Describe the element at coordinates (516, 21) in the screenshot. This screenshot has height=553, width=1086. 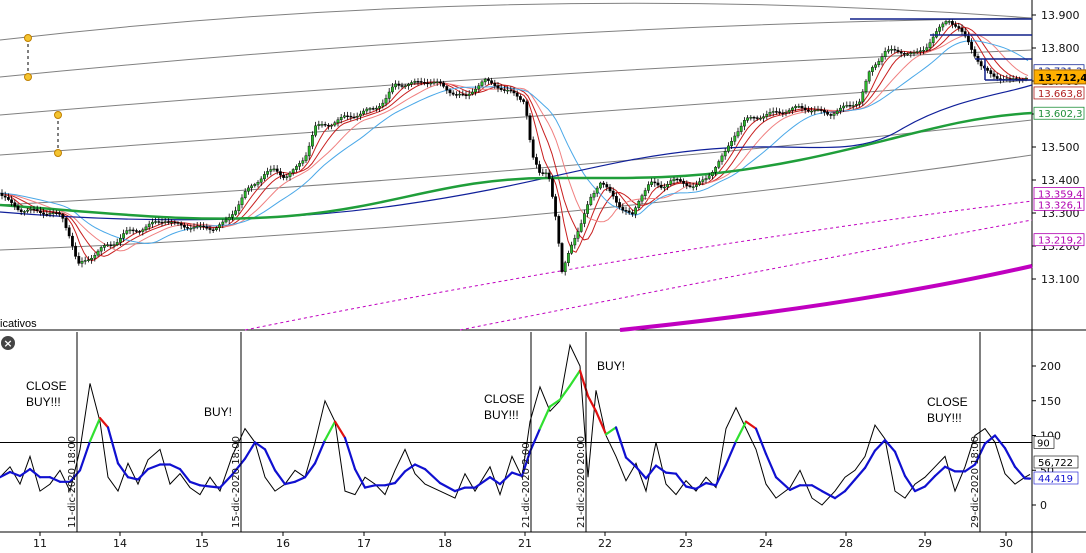
I see `fan-line` at that location.